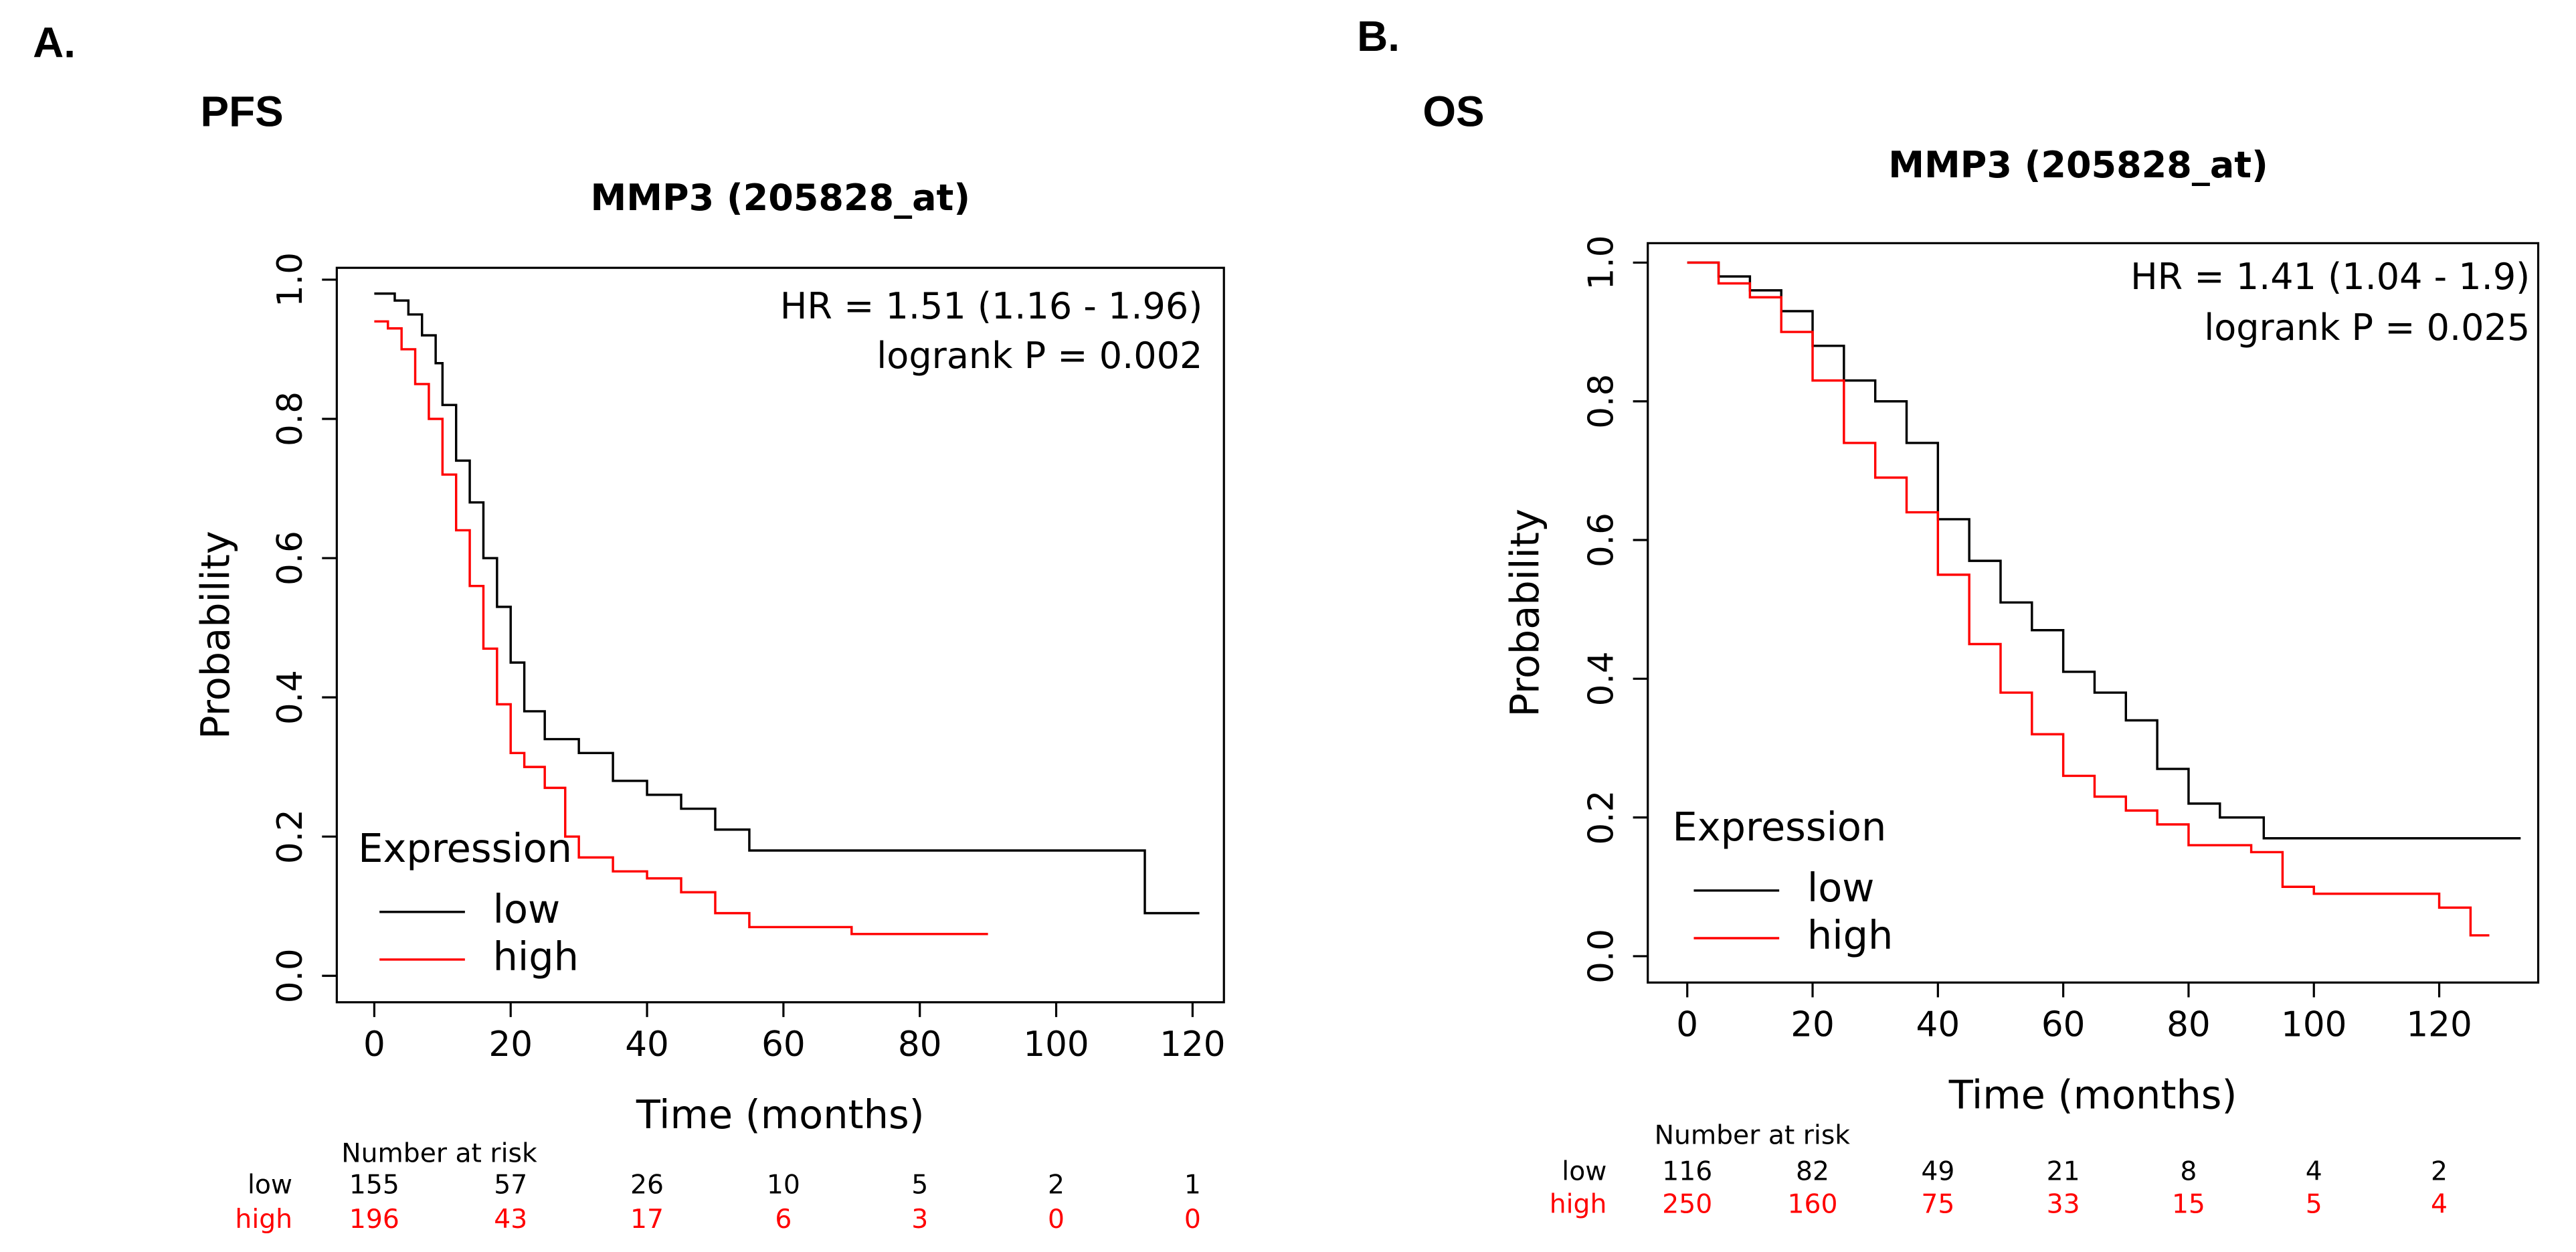  What do you see at coordinates (242, 112) in the screenshot?
I see `panel-endpoint: PFS` at bounding box center [242, 112].